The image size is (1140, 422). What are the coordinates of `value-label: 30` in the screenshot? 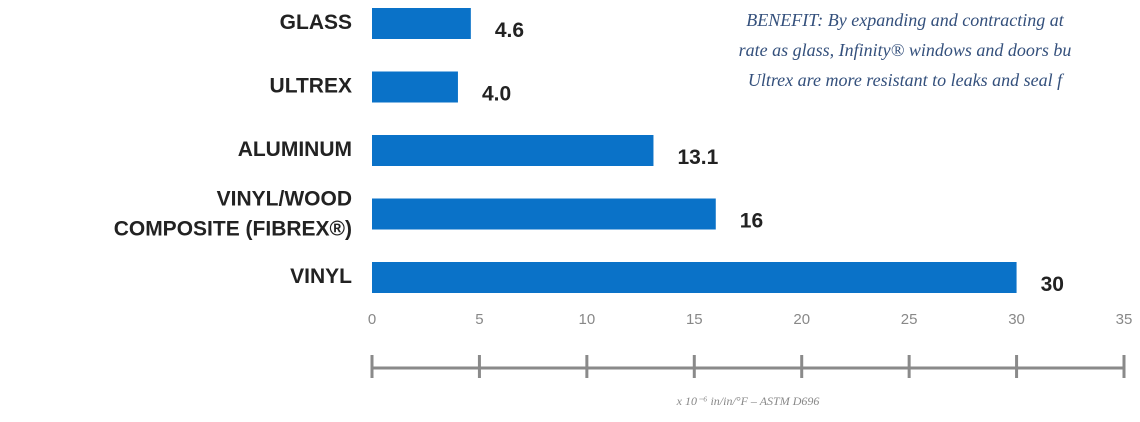 It's located at (1052, 284).